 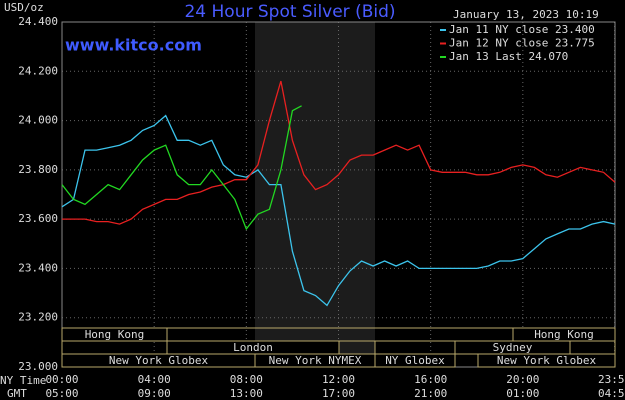 I want to click on y-tick-label: 24.000, so click(x=38, y=120).